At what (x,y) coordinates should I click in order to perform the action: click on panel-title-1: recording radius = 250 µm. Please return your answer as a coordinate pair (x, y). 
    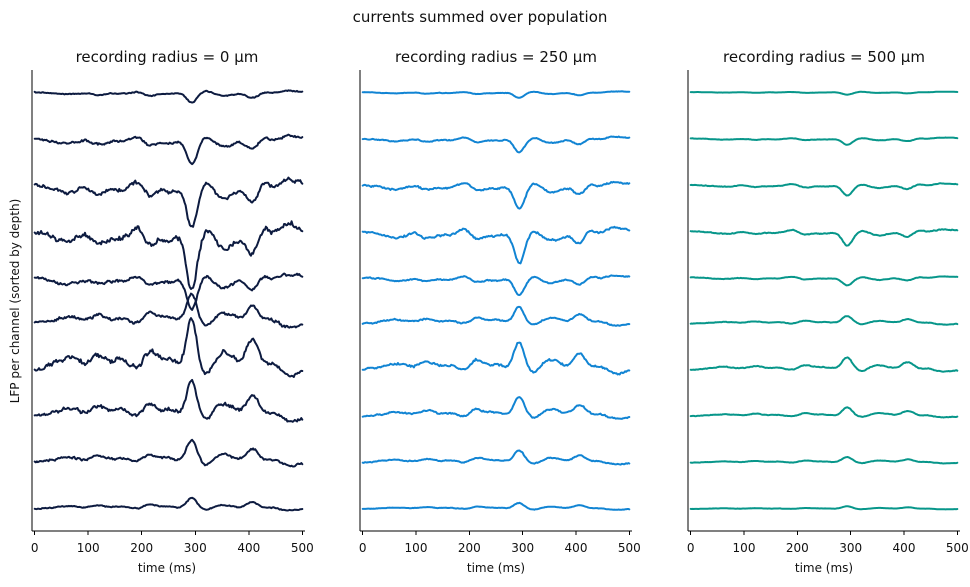
    Looking at the image, I should click on (496, 57).